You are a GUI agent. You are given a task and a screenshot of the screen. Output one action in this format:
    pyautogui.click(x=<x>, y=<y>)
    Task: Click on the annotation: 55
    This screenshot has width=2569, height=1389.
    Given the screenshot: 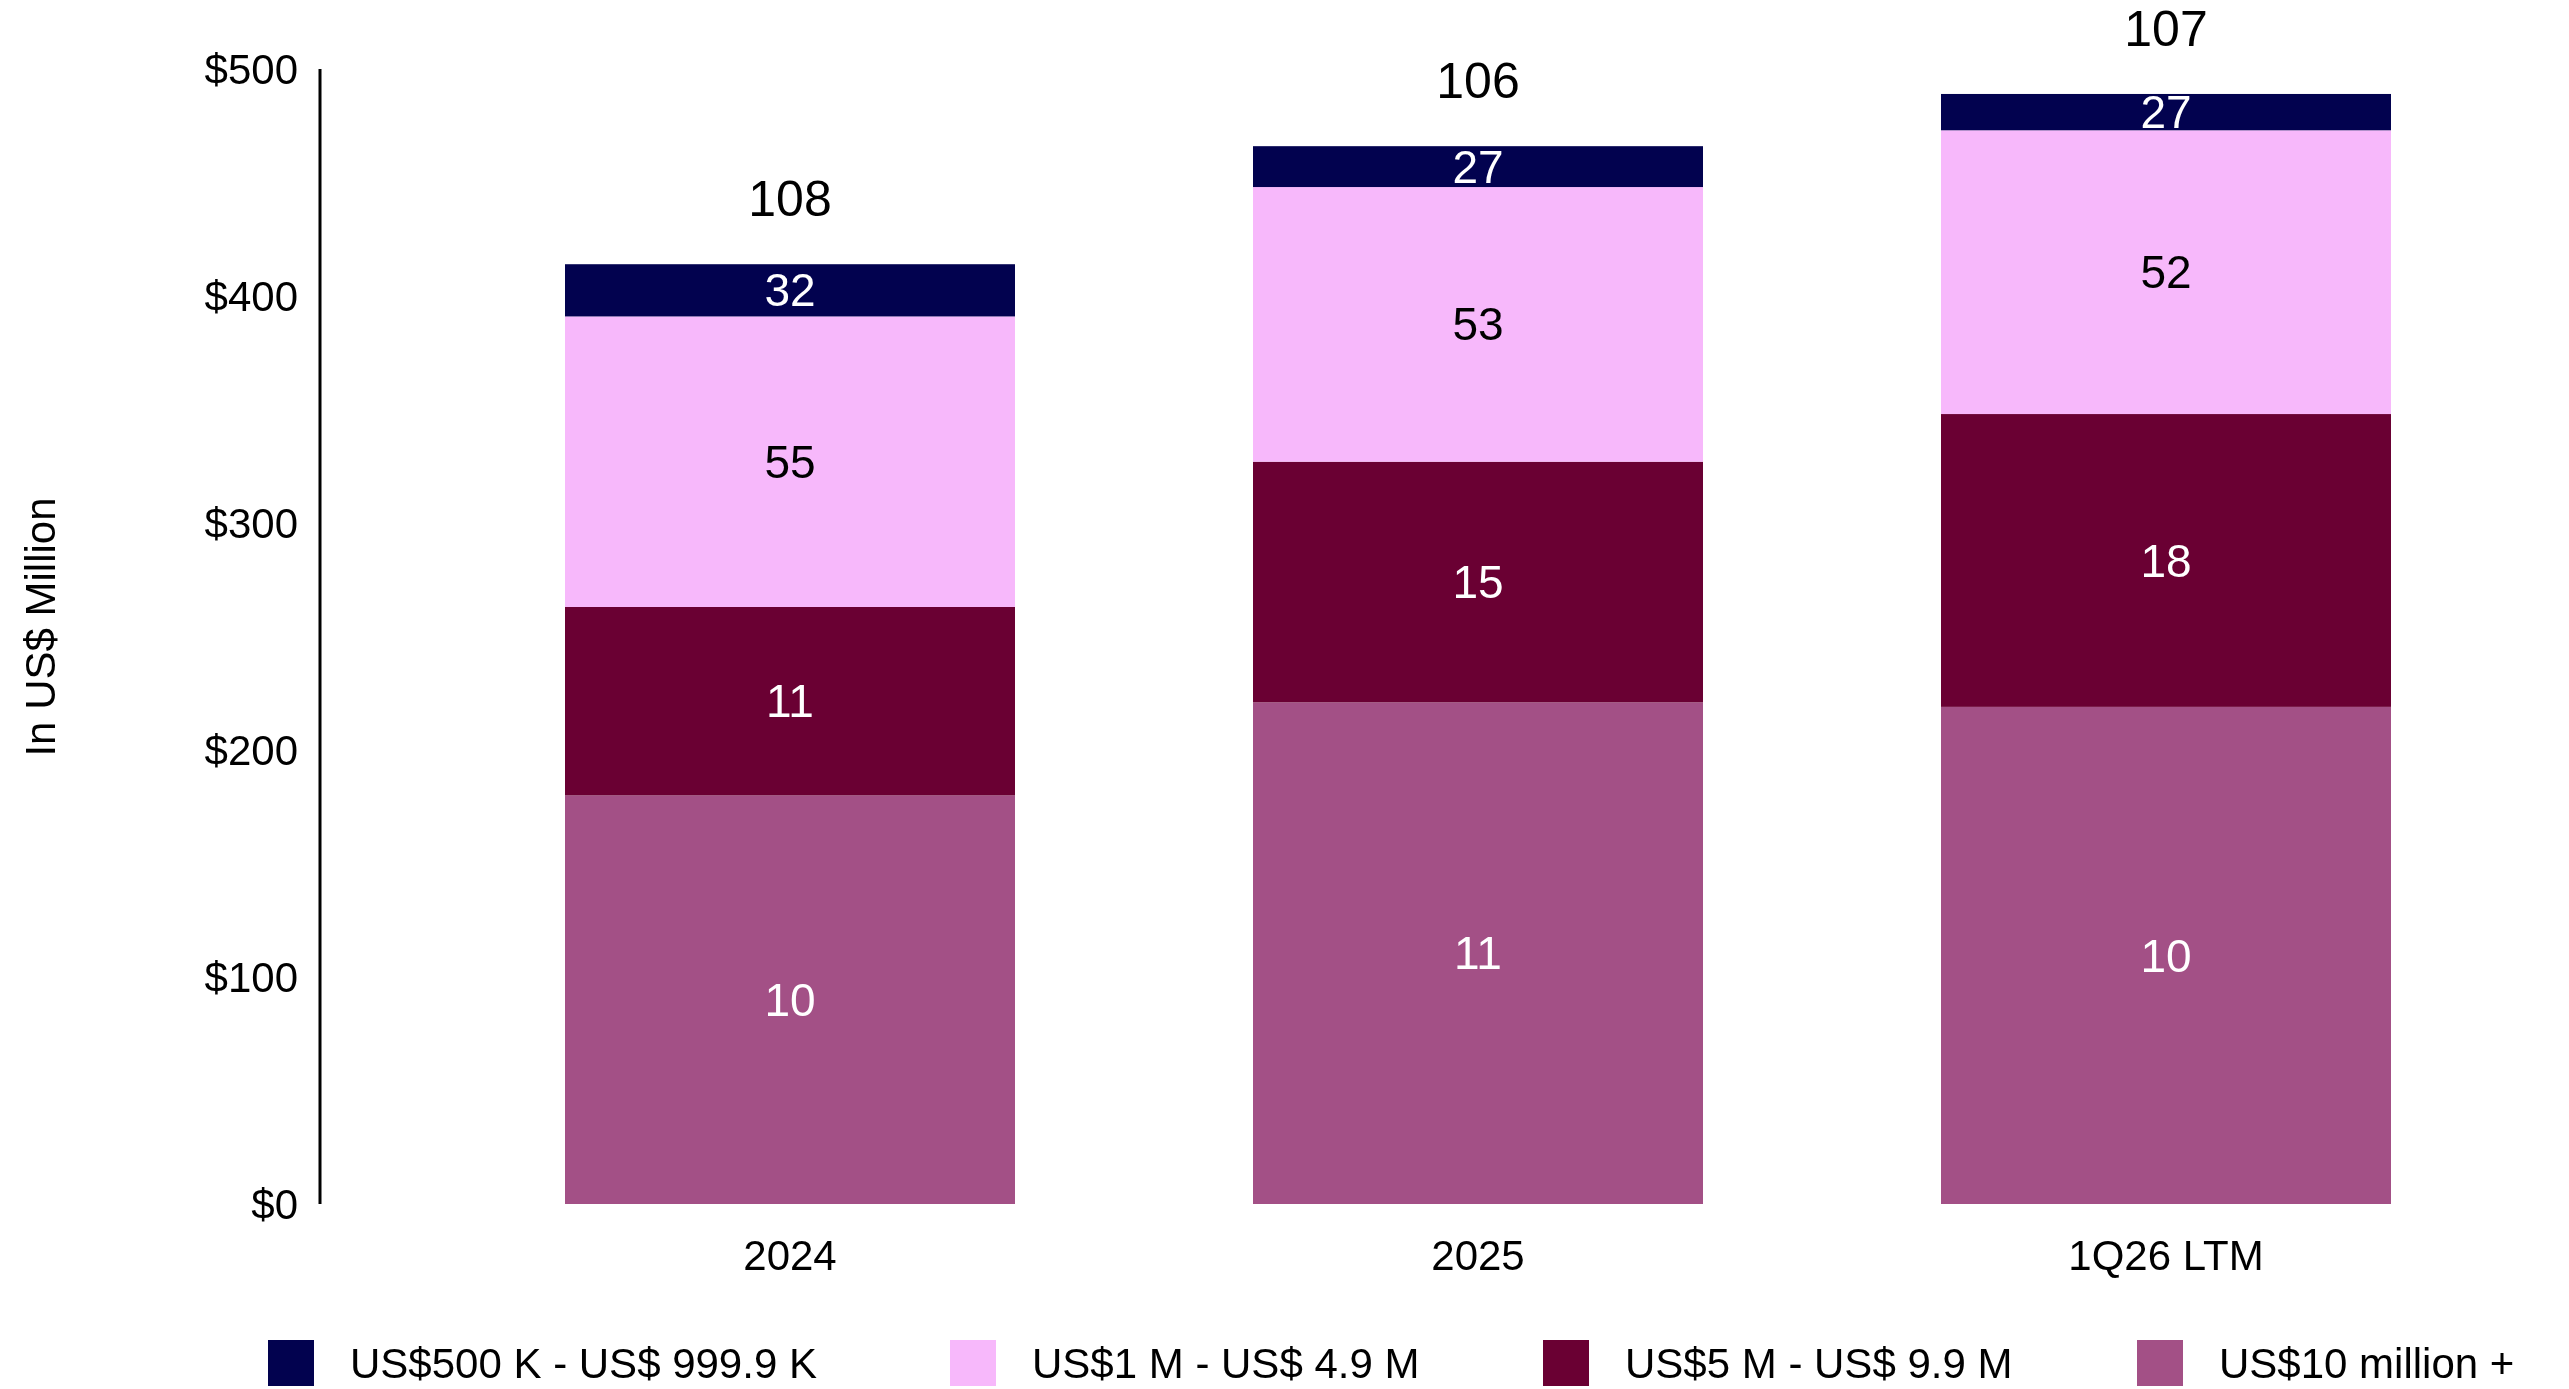 What is the action you would take?
    pyautogui.click(x=790, y=461)
    